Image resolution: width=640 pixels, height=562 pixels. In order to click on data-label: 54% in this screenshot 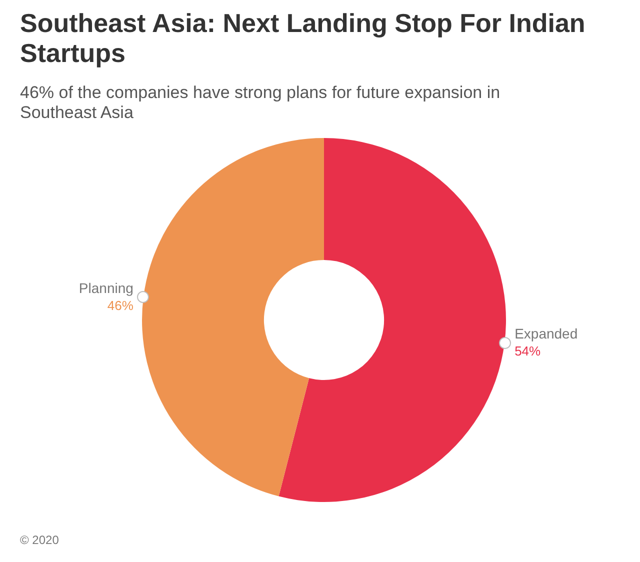, I will do `click(528, 350)`.